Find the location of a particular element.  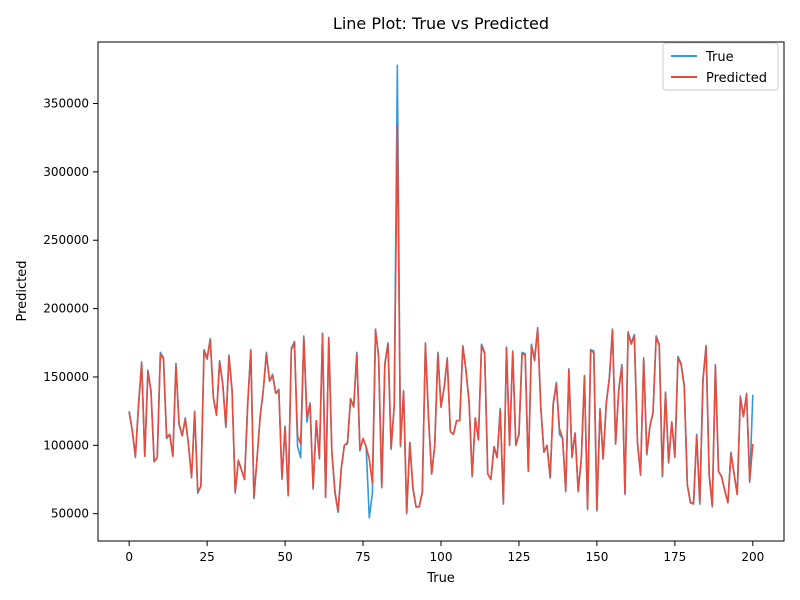

legend-box is located at coordinates (720, 66).